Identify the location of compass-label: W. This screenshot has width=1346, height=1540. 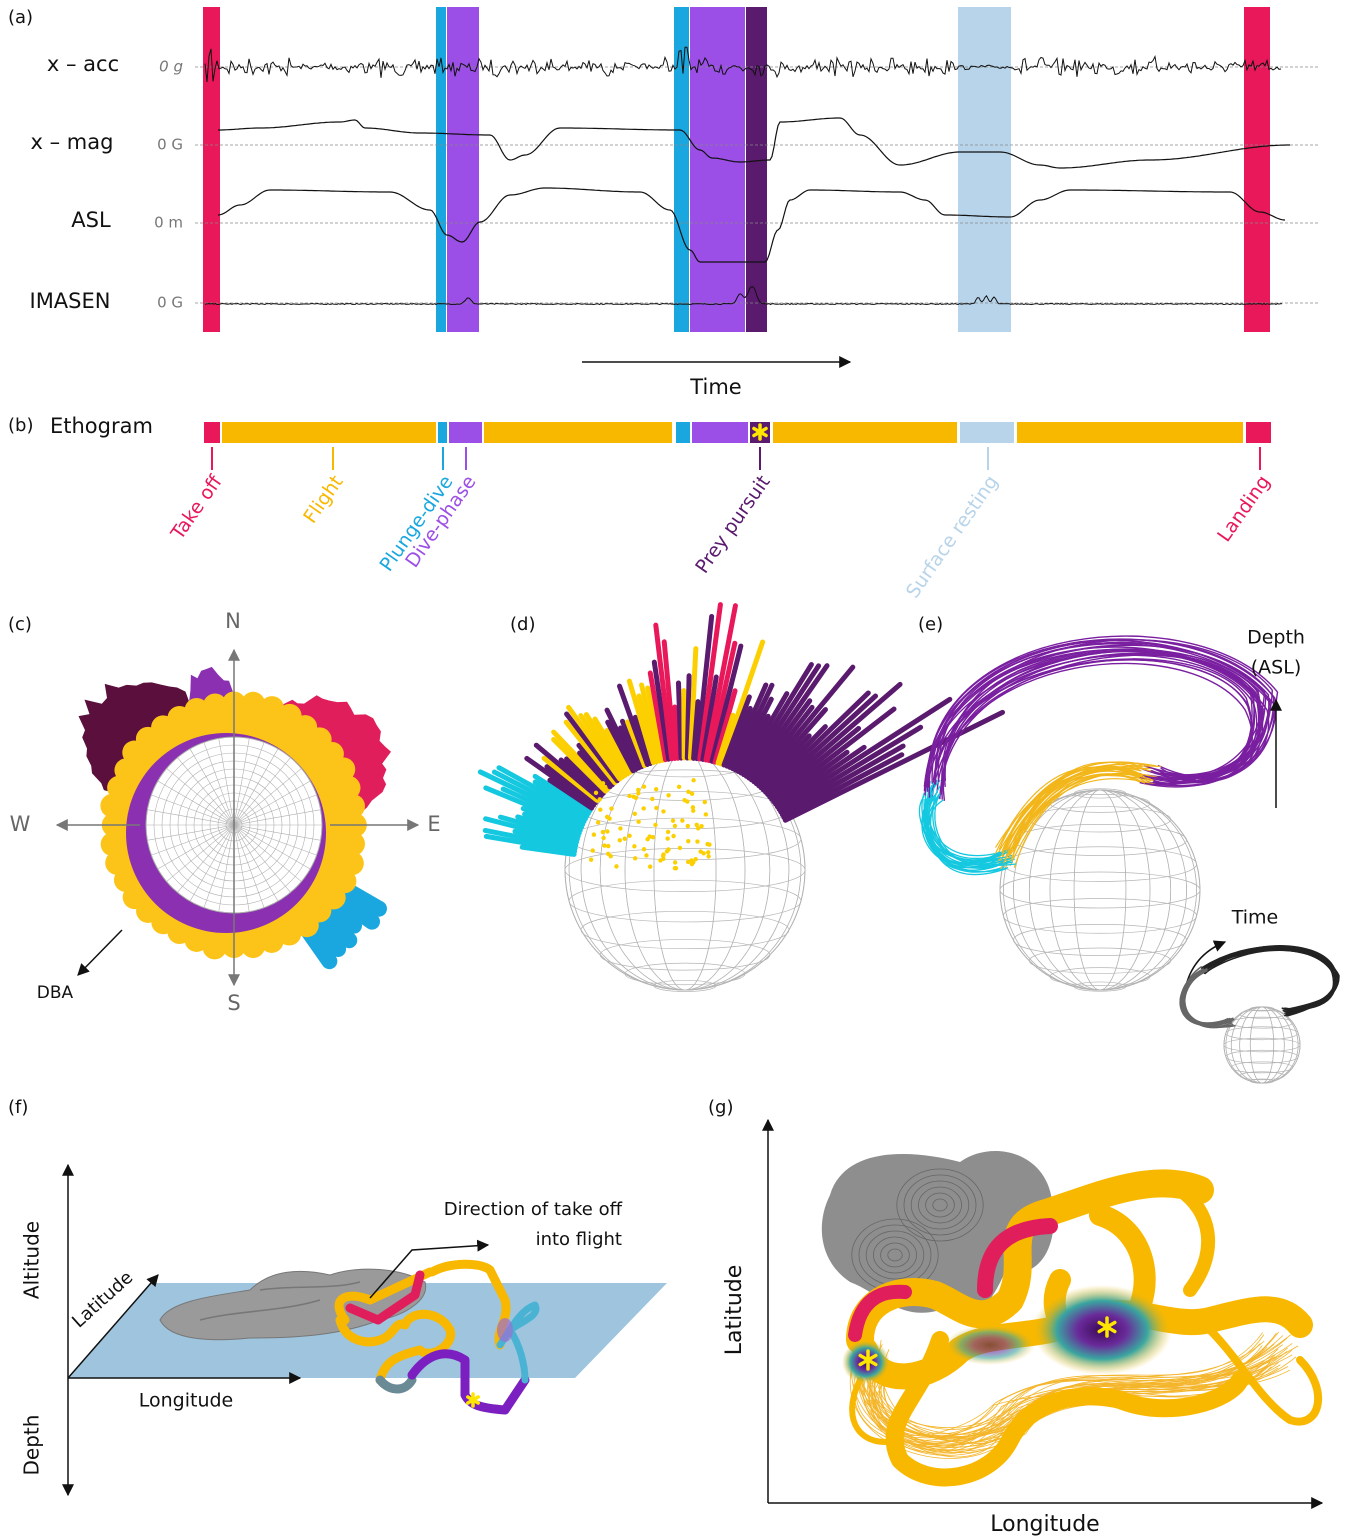
(20, 824).